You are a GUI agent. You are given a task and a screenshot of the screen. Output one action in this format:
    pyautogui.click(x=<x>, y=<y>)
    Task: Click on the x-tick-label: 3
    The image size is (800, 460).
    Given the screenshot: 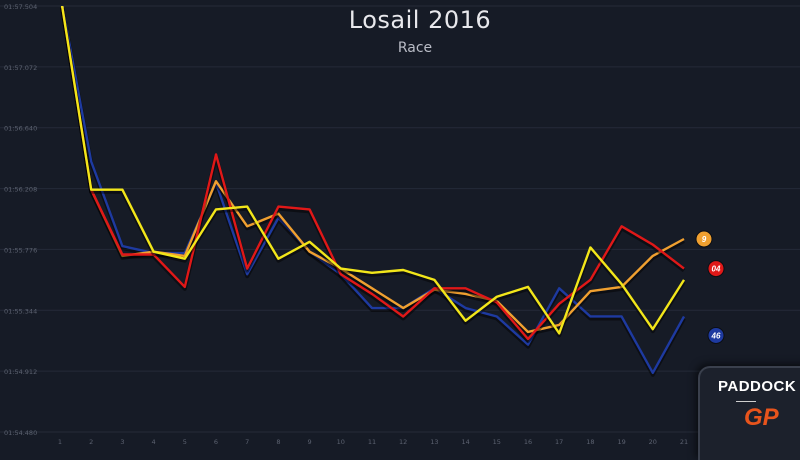 What is the action you would take?
    pyautogui.click(x=122, y=442)
    